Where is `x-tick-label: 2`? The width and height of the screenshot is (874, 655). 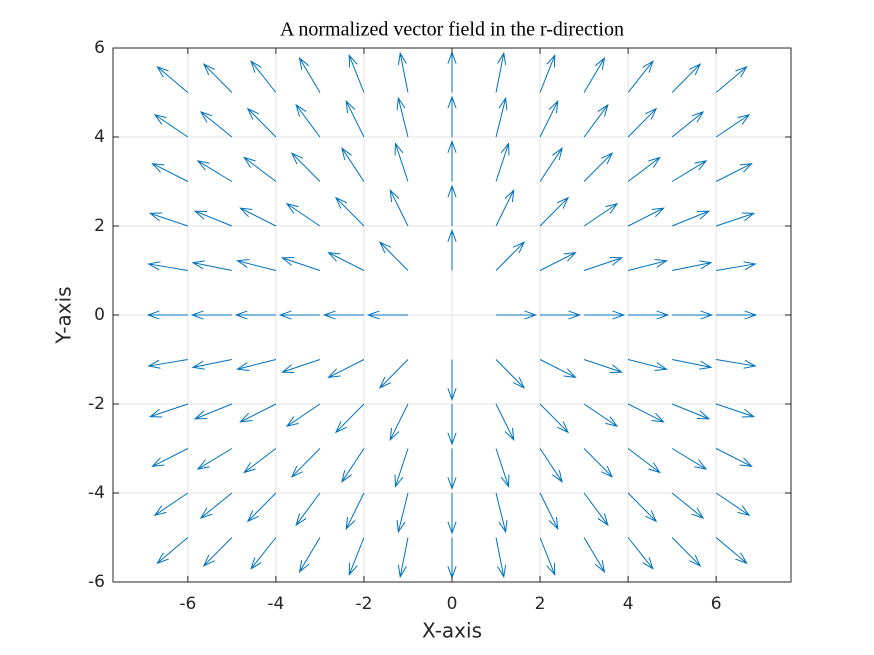 x-tick-label: 2 is located at coordinates (540, 604).